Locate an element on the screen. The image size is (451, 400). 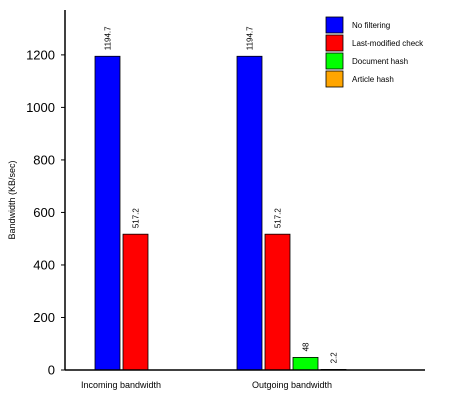
data-label: 2.2 is located at coordinates (334, 358).